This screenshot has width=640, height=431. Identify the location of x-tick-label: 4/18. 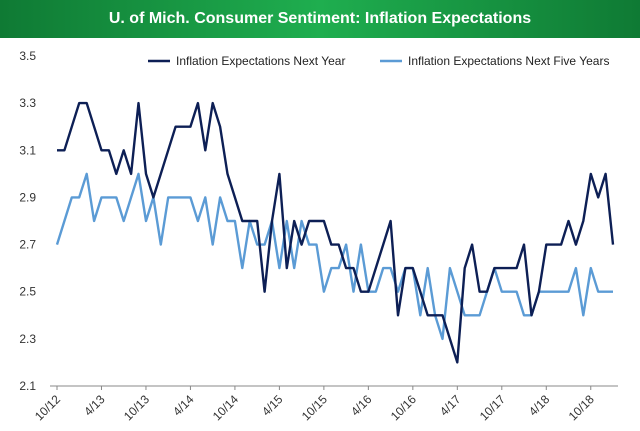
(539, 405).